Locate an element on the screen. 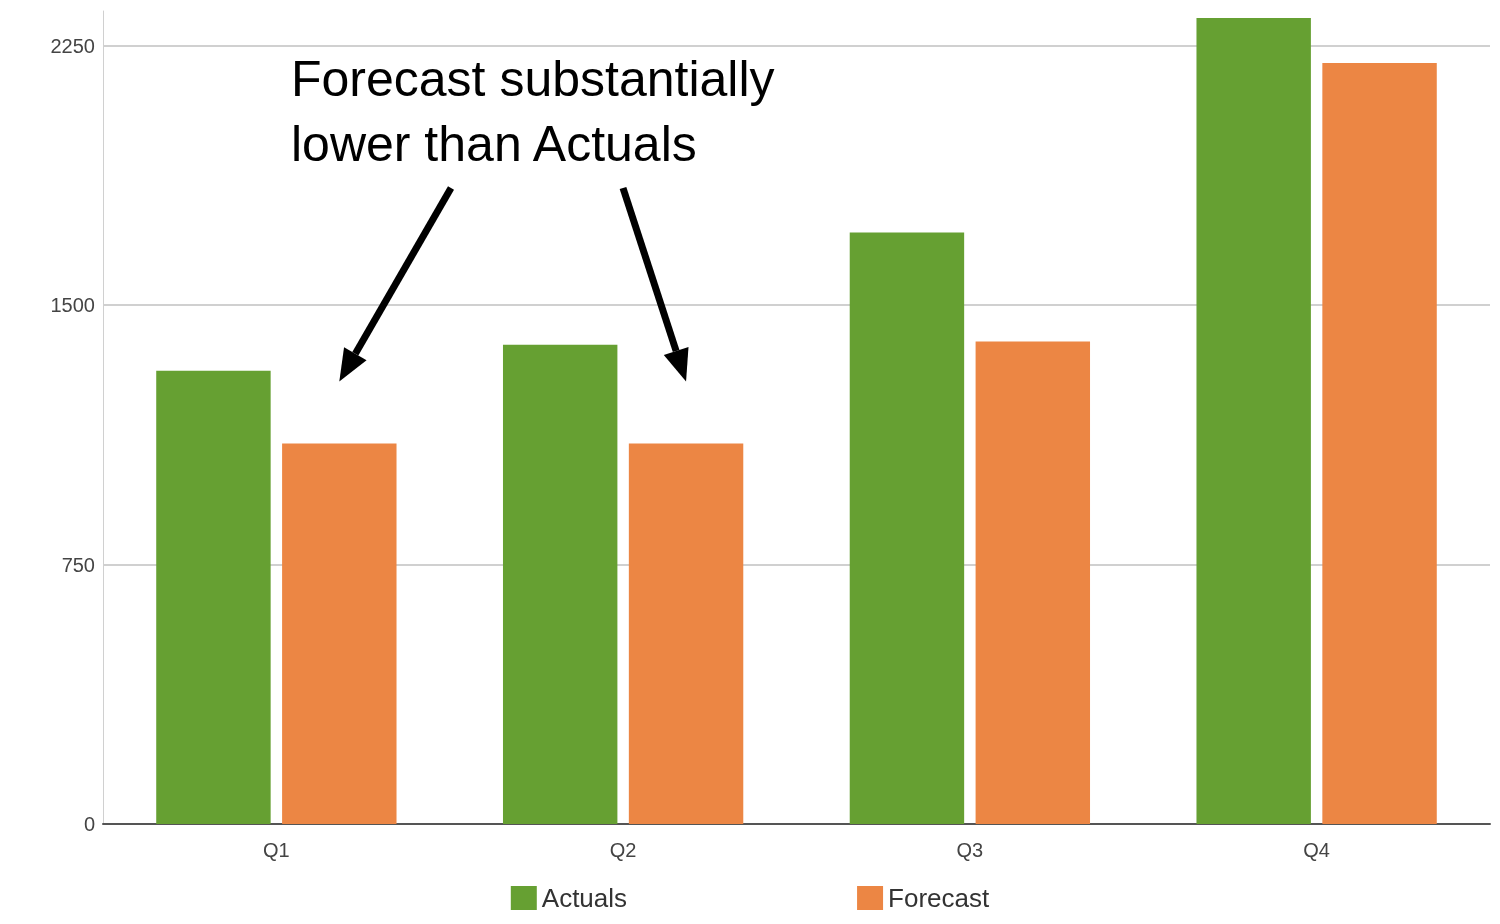 This screenshot has width=1500, height=924. x-tick-label: Q4 is located at coordinates (1316, 850).